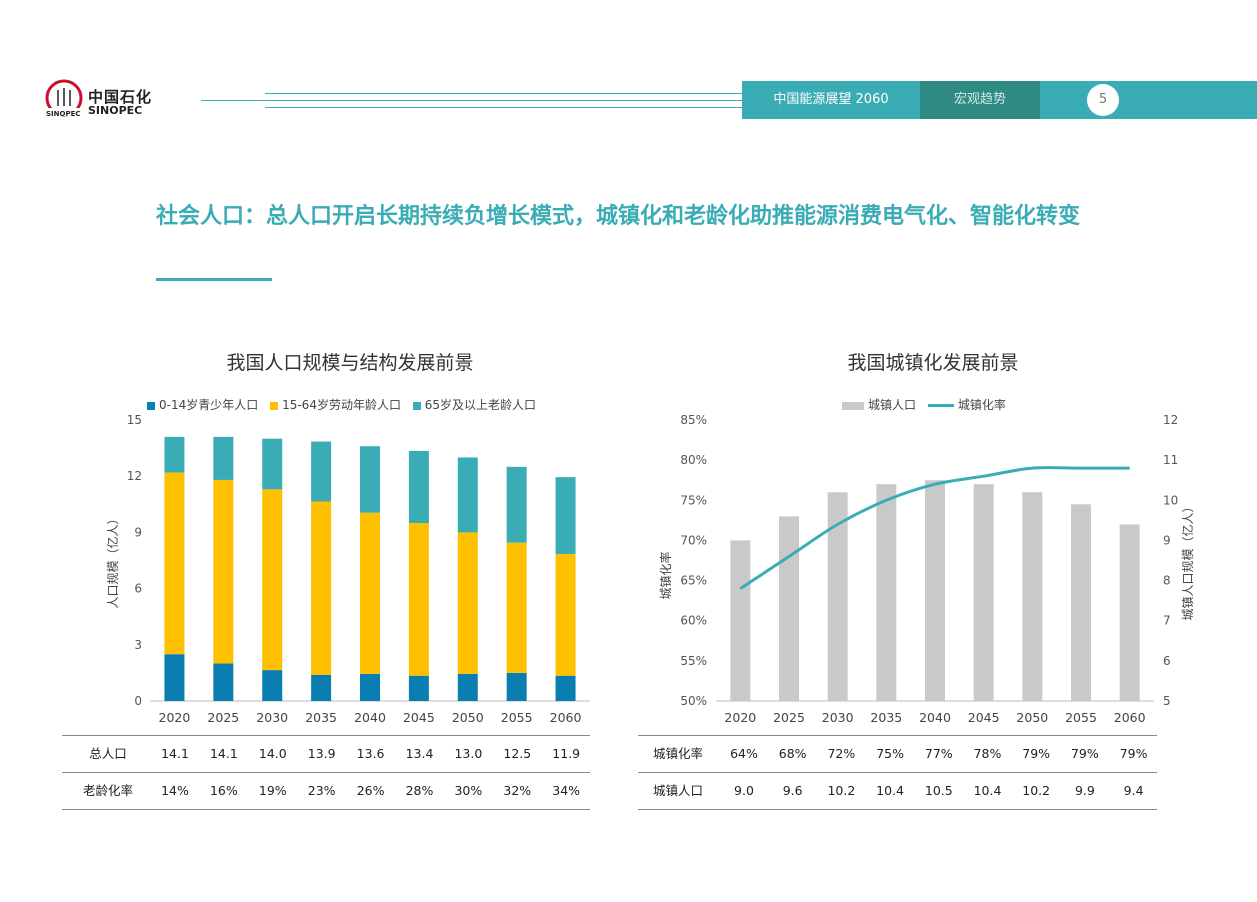 This screenshot has width=1257, height=902. Describe the element at coordinates (112, 560) in the screenshot. I see `y-axis-label: 人口规模（亿人）` at that location.